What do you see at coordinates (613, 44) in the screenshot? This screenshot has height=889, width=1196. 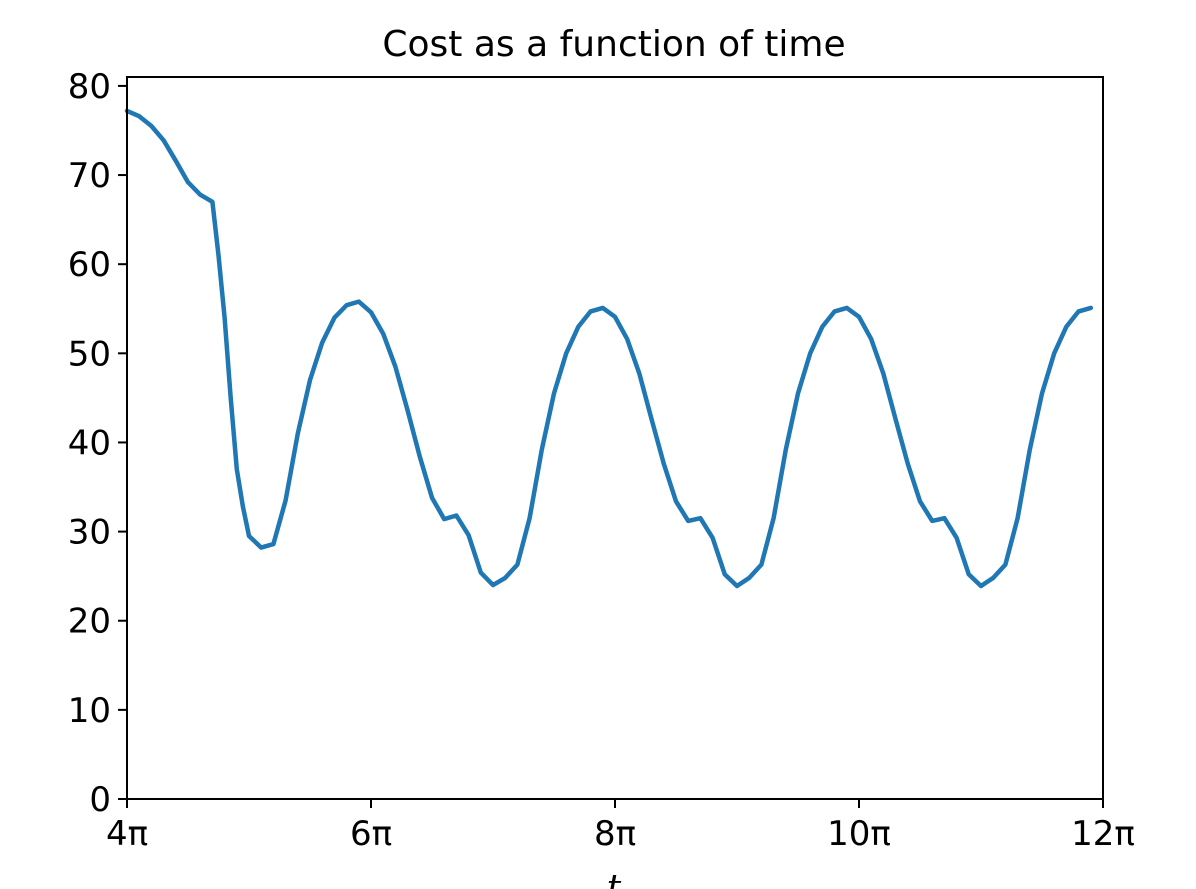 I see `chart-title: Cost as a function of time` at bounding box center [613, 44].